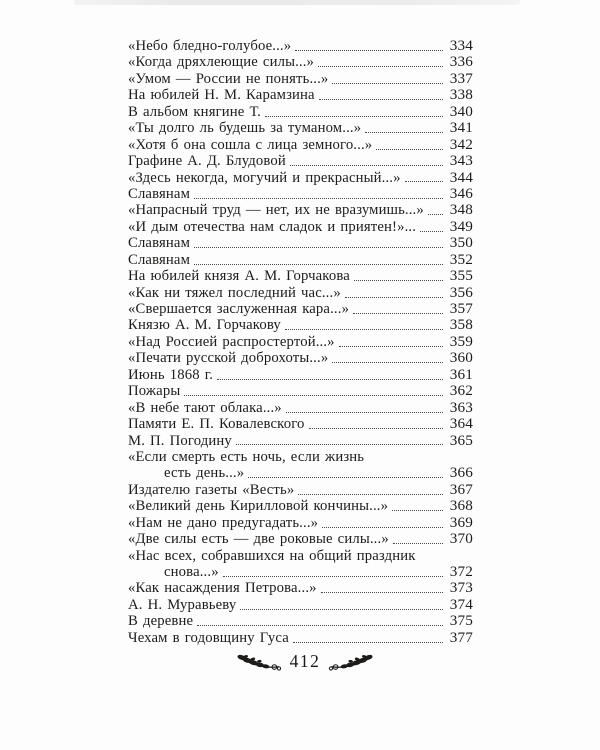  Describe the element at coordinates (258, 506) in the screenshot. I see `toc-entry-title: «Великий день Кирилловой кончины...»` at that location.